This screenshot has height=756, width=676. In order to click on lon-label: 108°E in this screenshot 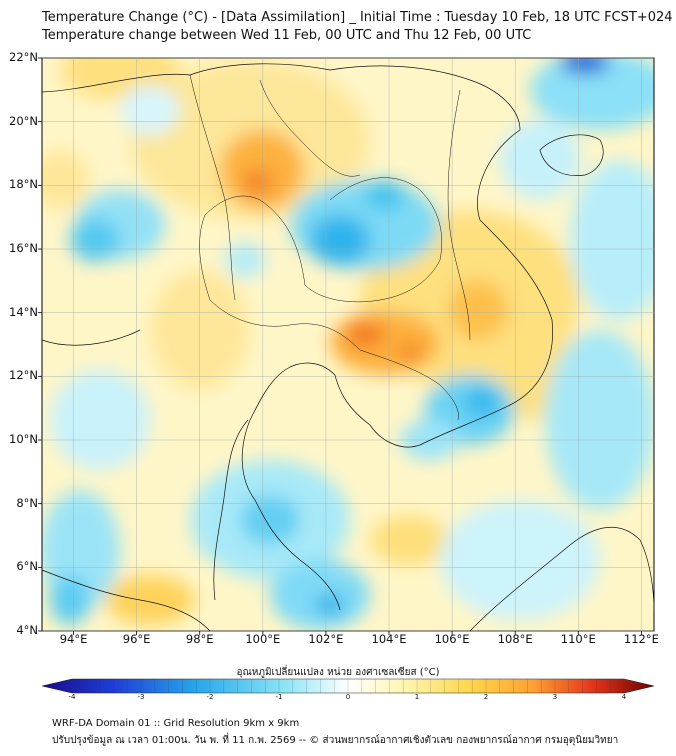, I will do `click(515, 639)`.